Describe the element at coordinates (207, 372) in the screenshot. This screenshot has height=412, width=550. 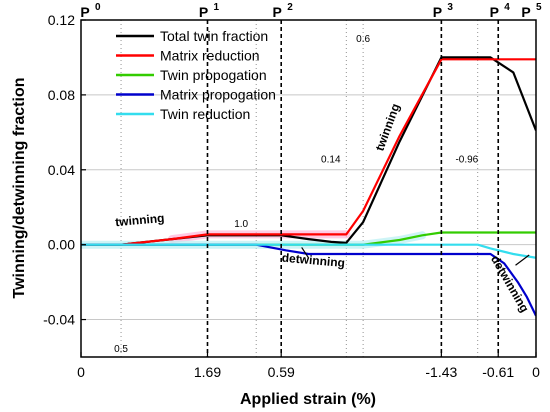
I see `x-tick-label: 1.69` at that location.